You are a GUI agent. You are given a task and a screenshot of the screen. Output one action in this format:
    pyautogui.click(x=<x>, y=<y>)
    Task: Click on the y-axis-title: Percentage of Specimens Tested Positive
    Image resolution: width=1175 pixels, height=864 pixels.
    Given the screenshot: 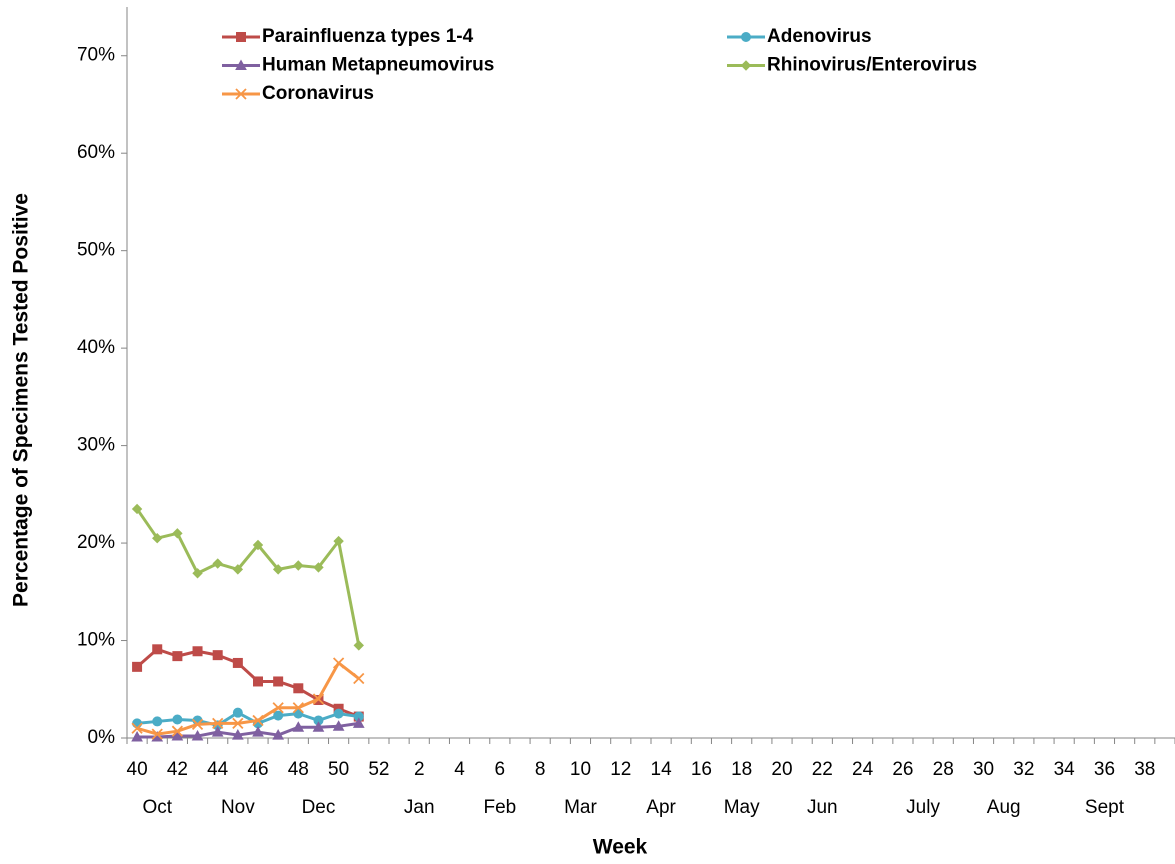 What is the action you would take?
    pyautogui.click(x=21, y=400)
    